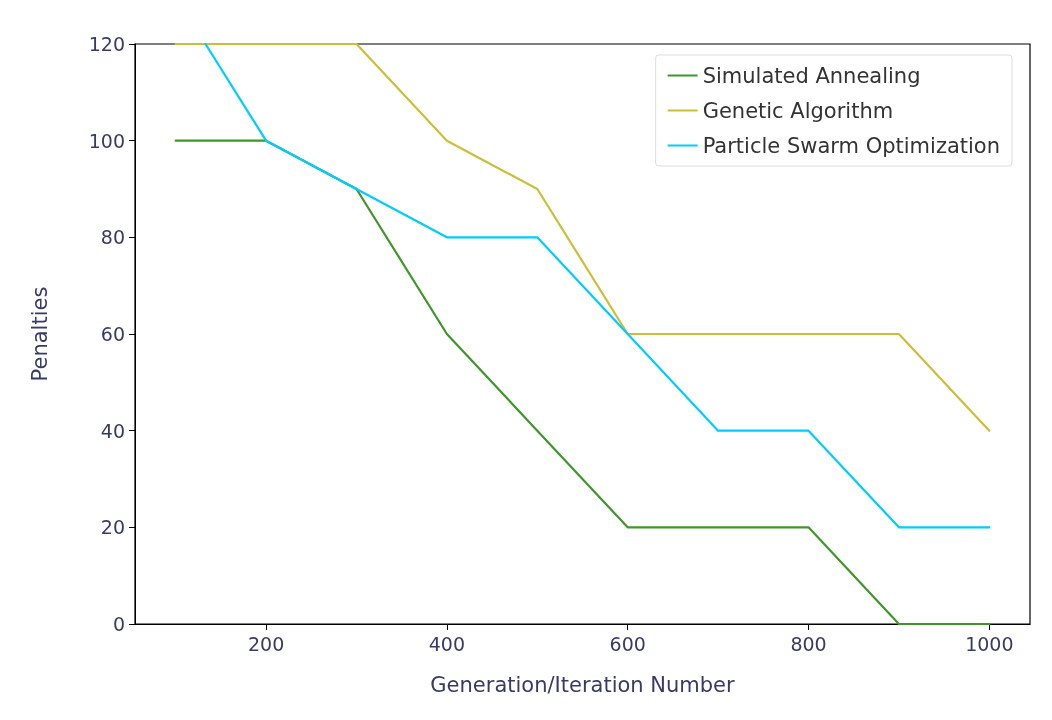  Describe the element at coordinates (811, 75) in the screenshot. I see `legend-label: Simulated Annealing` at that location.